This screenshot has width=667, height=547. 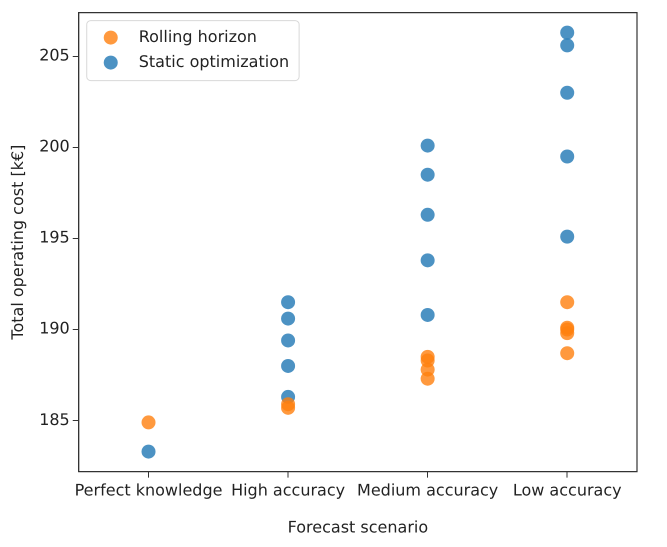 I want to click on x-tick-label: Medium accuracy, so click(x=427, y=490).